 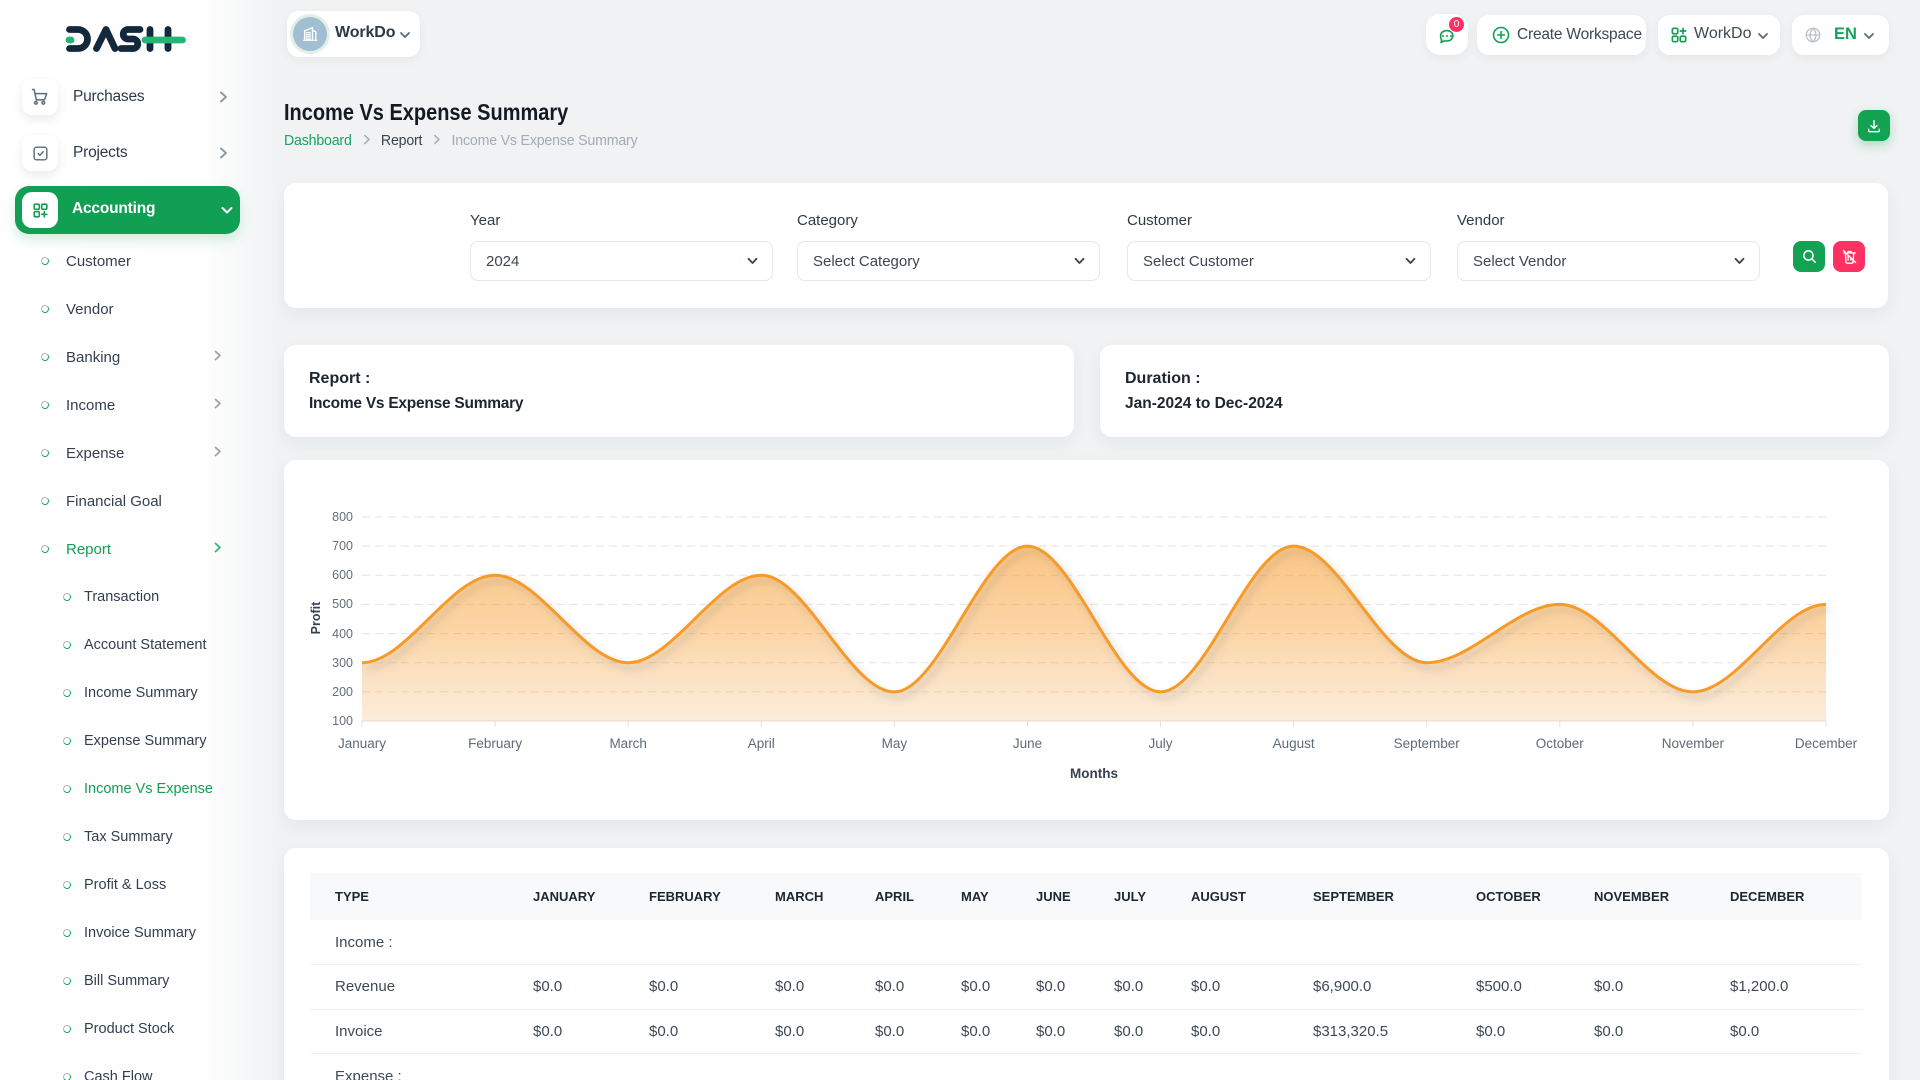 What do you see at coordinates (1826, 743) in the screenshot?
I see `svg-text: December` at bounding box center [1826, 743].